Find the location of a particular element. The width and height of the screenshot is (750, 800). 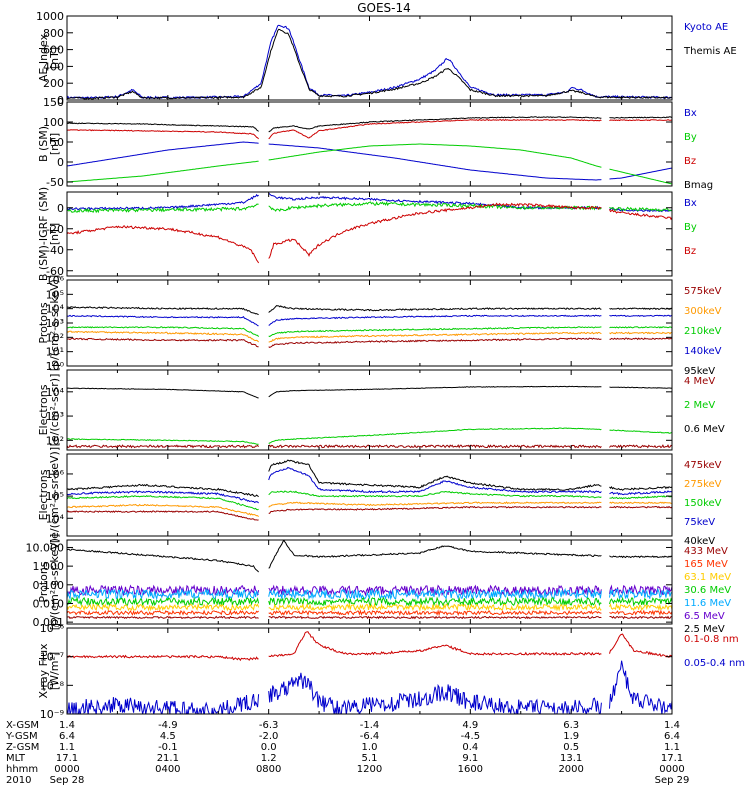

y-tick-label: 10³ is located at coordinates (55, 323).